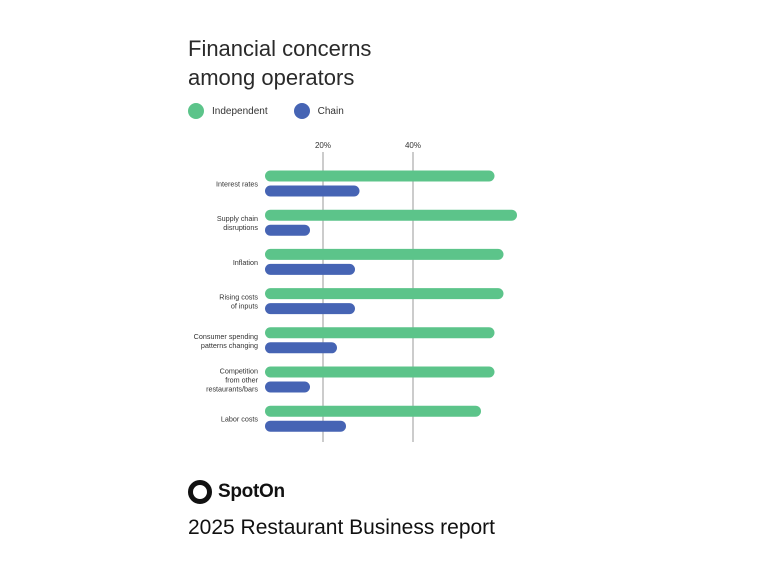  I want to click on legend-swatch-independent, so click(196, 111).